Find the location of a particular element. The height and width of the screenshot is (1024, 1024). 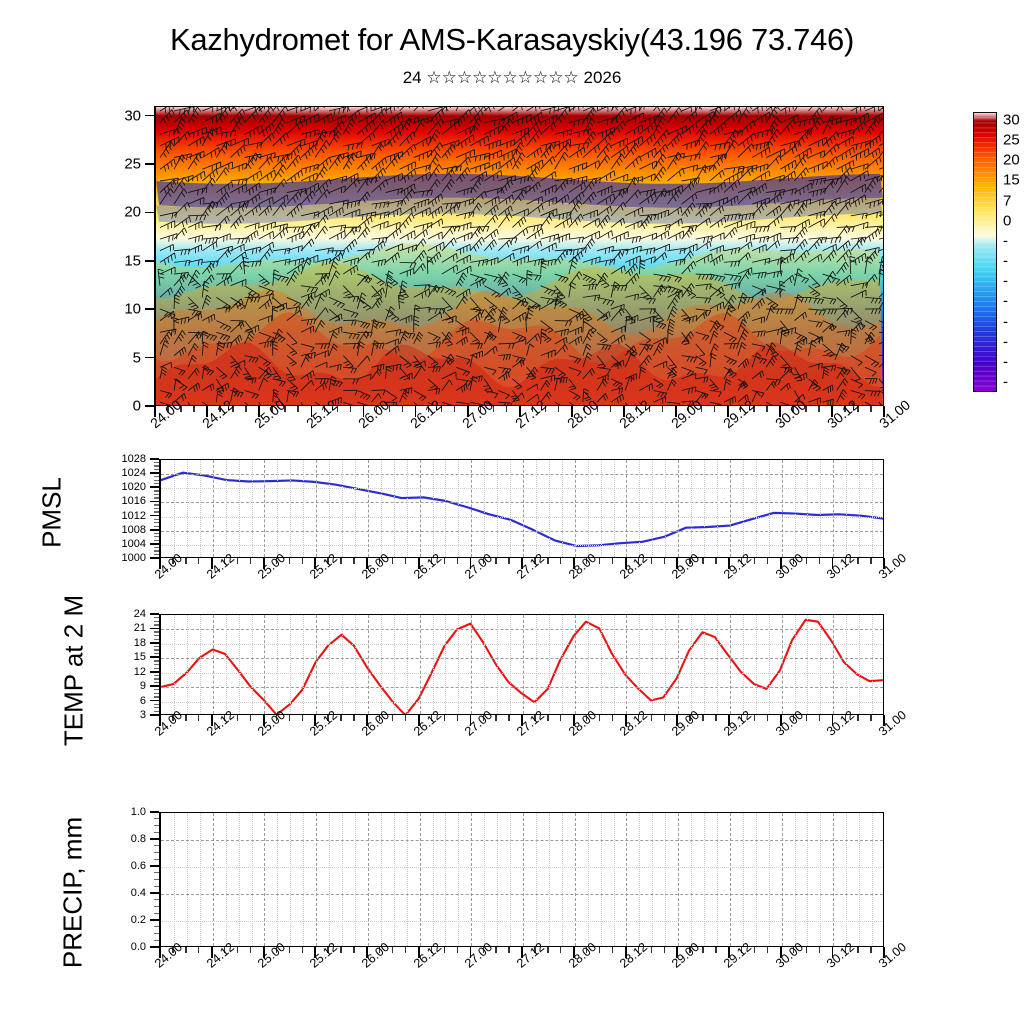

colorbar-tick-label: - is located at coordinates (1005, 382).